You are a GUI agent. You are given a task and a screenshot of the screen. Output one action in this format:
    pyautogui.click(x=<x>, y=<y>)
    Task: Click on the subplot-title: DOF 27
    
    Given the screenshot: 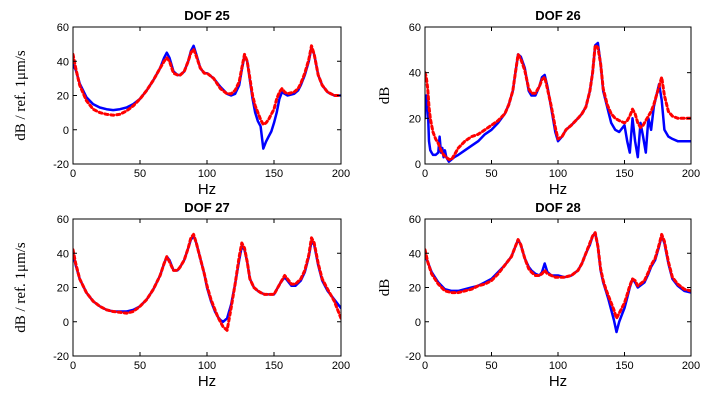 What is the action you would take?
    pyautogui.click(x=207, y=207)
    